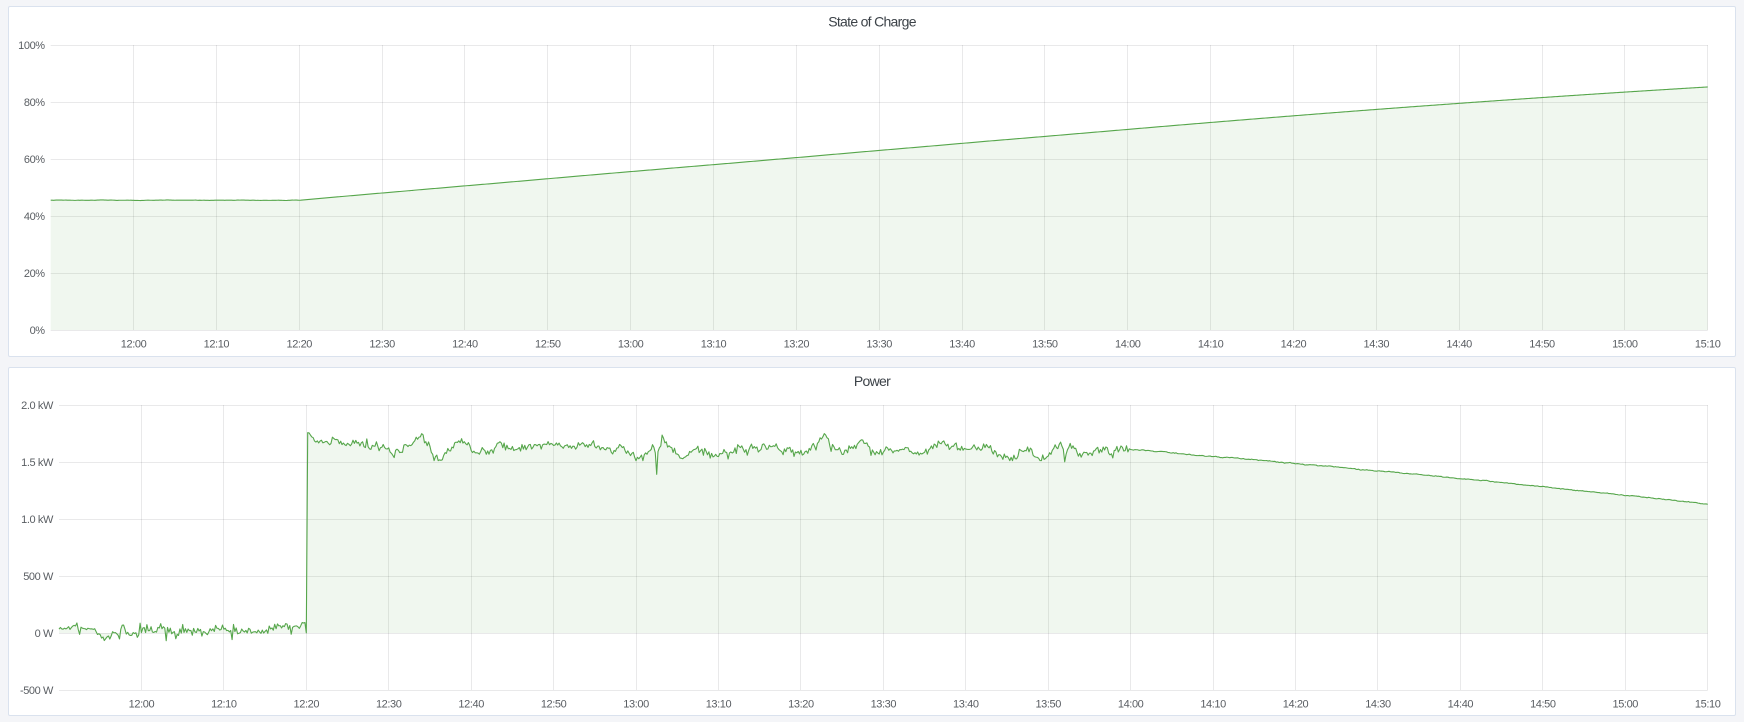 Image resolution: width=1744 pixels, height=722 pixels. I want to click on svg-text: 0 W, so click(44, 634).